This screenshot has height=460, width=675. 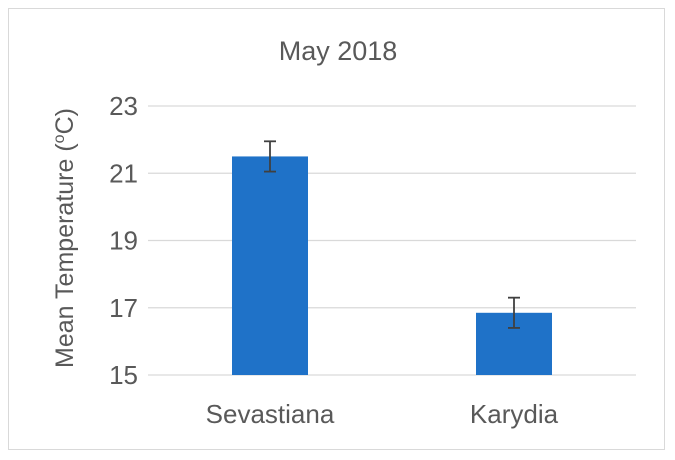 I want to click on y-axis-label-suffix: C), so click(x=65, y=121).